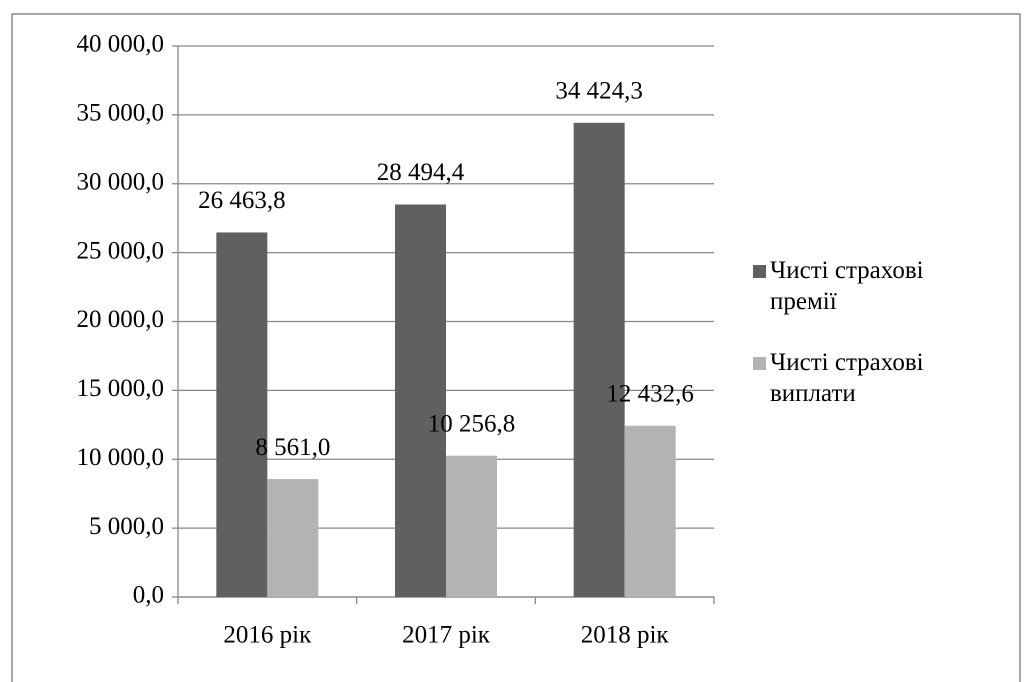 The image size is (1032, 682). What do you see at coordinates (599, 91) in the screenshot?
I see `data-label: 34 424,3` at bounding box center [599, 91].